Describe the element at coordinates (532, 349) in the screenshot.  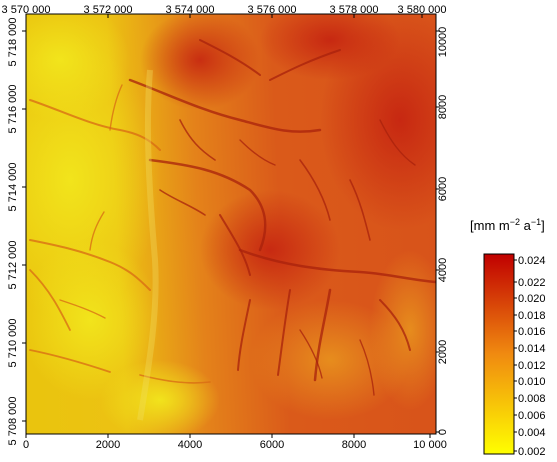
I see `legend-tick-label: 0.014` at that location.